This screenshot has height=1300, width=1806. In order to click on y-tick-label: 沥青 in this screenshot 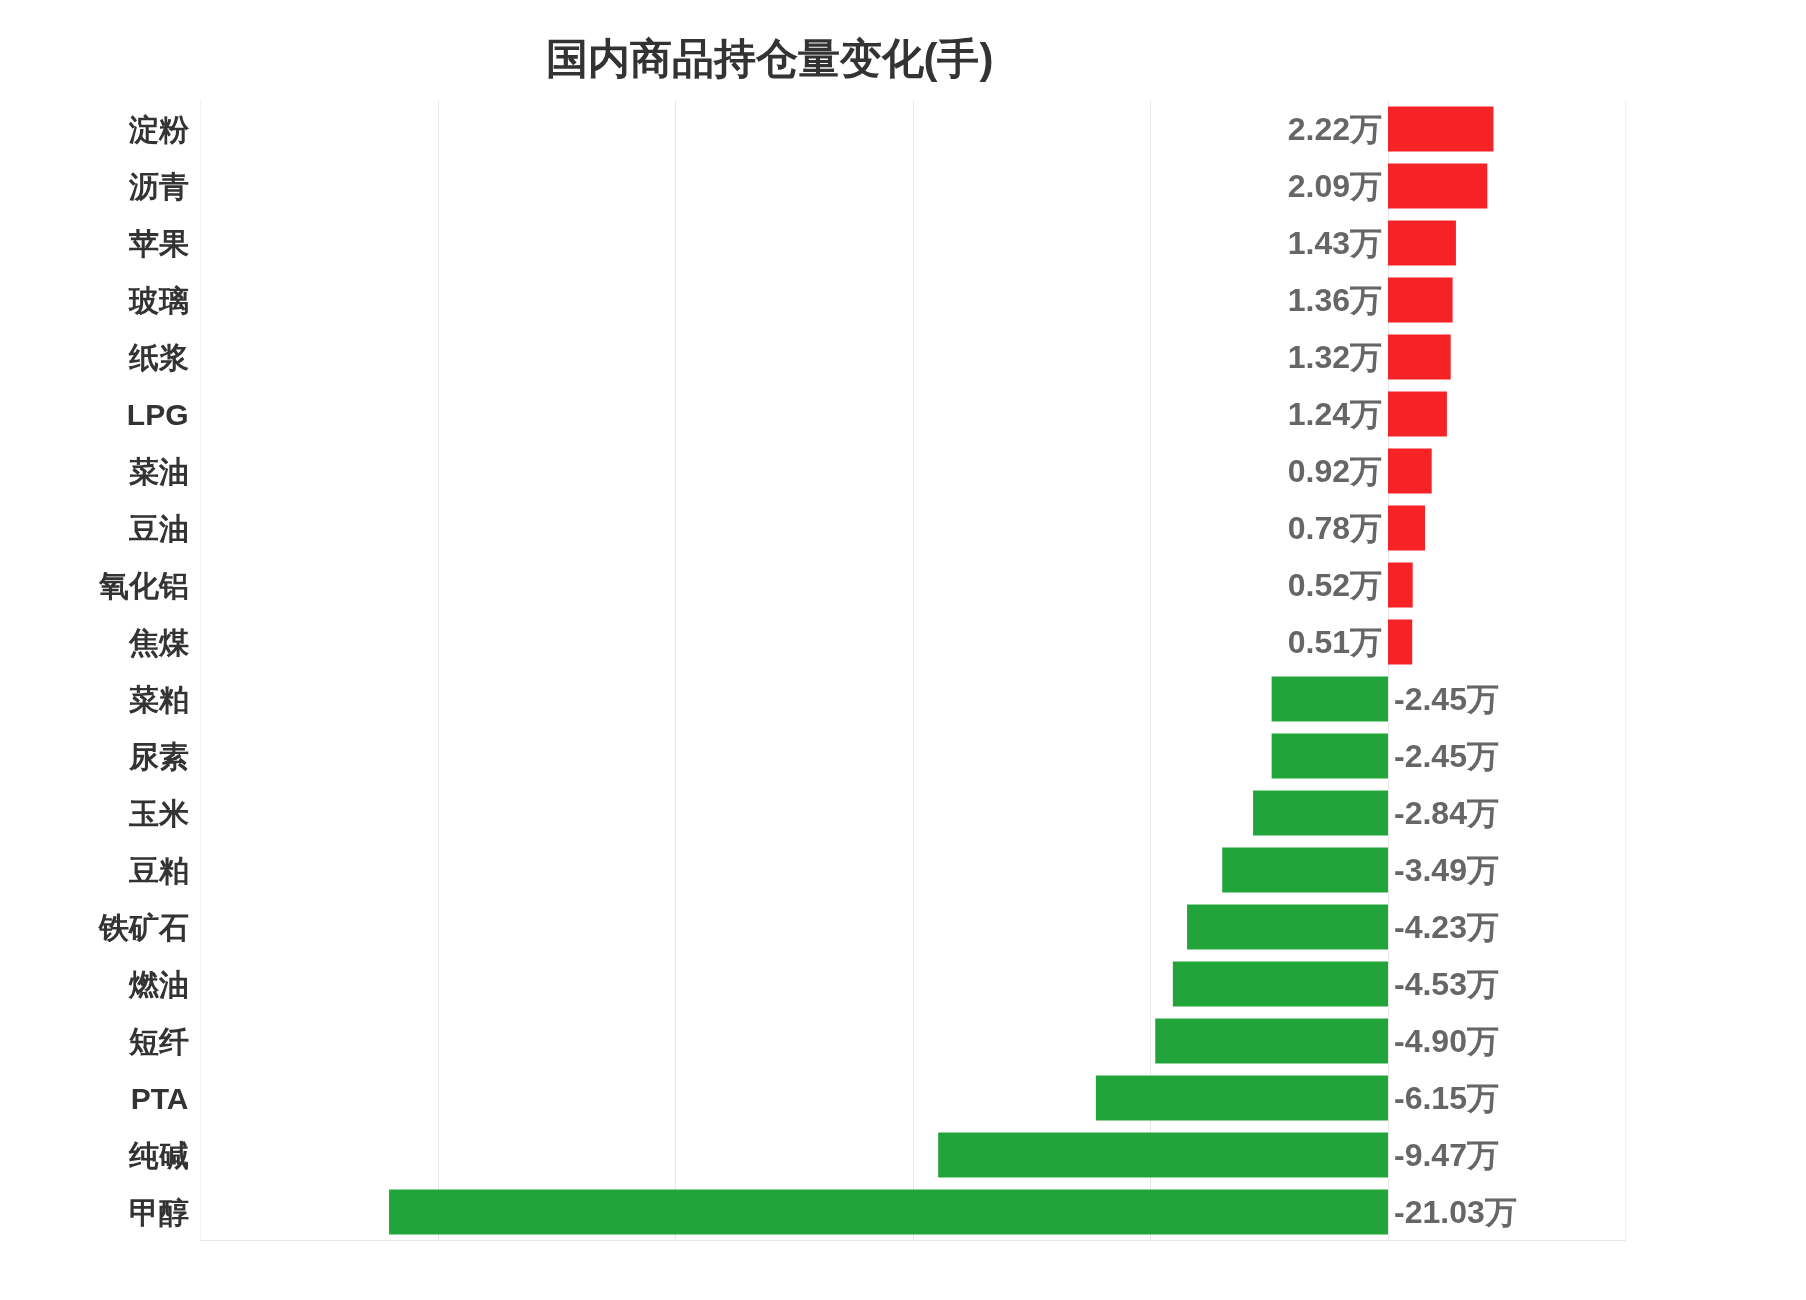, I will do `click(158, 186)`.